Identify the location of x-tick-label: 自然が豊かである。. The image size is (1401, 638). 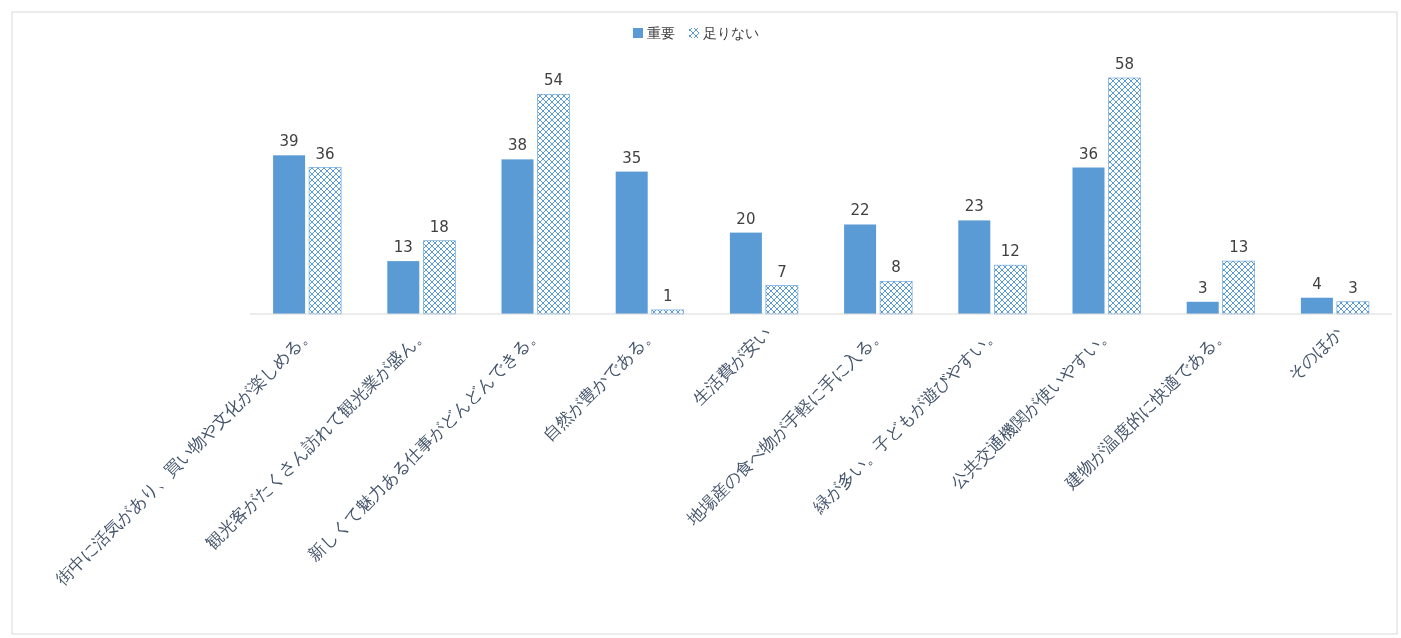
(599, 384).